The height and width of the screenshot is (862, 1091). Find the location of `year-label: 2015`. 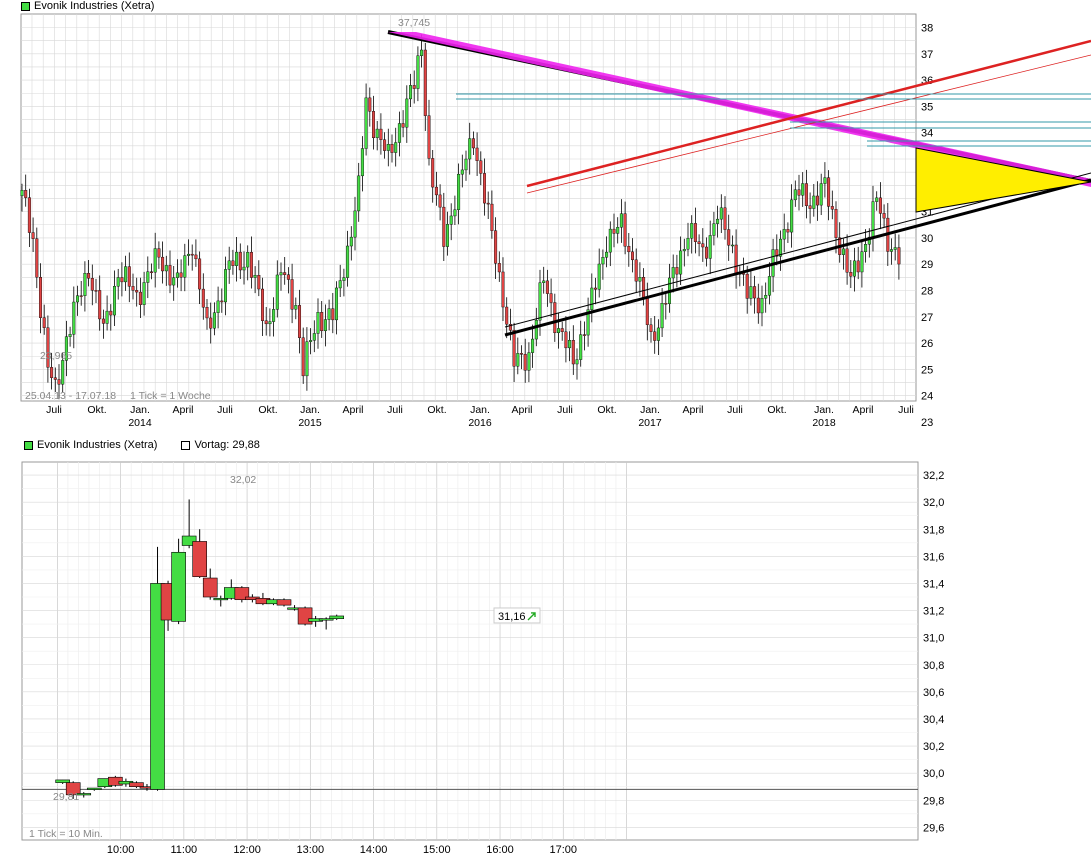

year-label: 2015 is located at coordinates (310, 423).